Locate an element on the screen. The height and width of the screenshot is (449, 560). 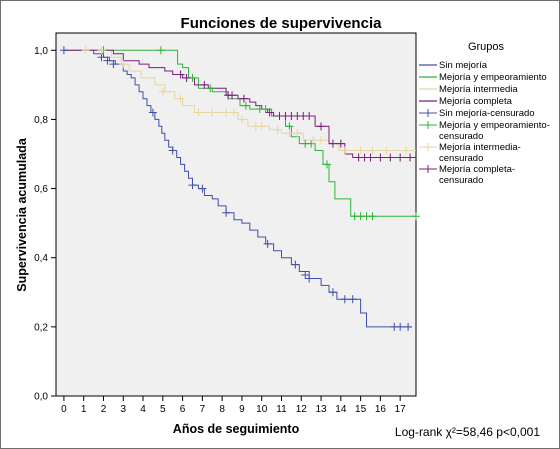
y-tick-label: 0,8 is located at coordinates (41, 120).